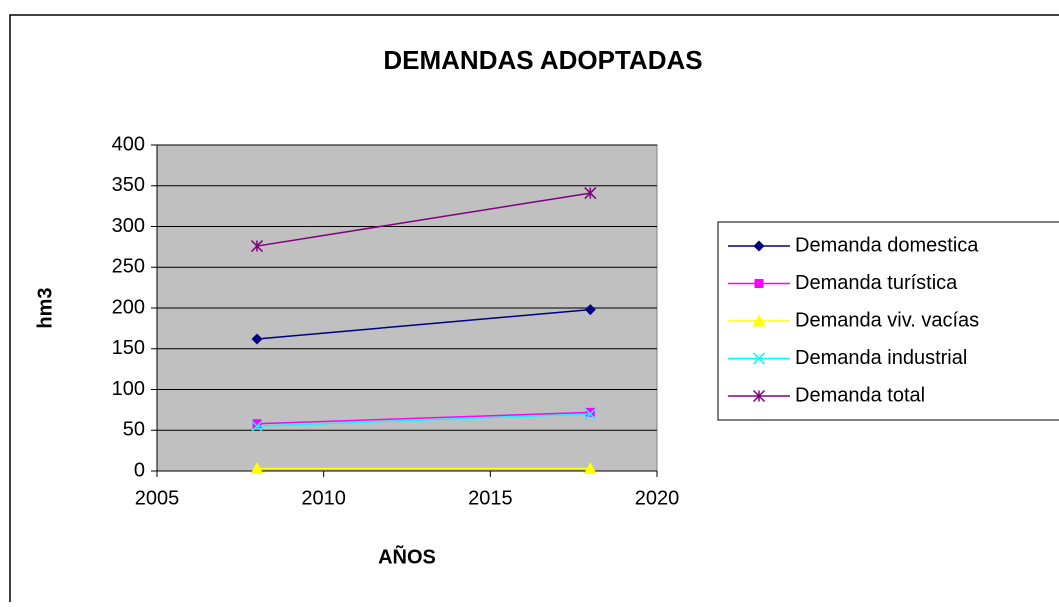 This screenshot has height=607, width=1059. I want to click on y-axis-label: hm3, so click(45, 307).